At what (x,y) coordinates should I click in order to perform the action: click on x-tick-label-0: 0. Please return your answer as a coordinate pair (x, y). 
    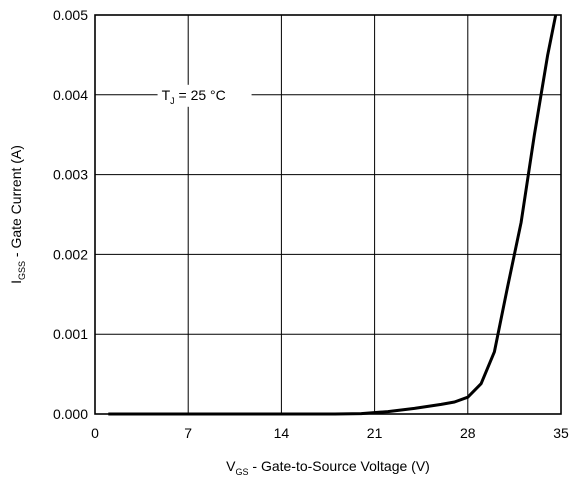
    Looking at the image, I should click on (95, 433).